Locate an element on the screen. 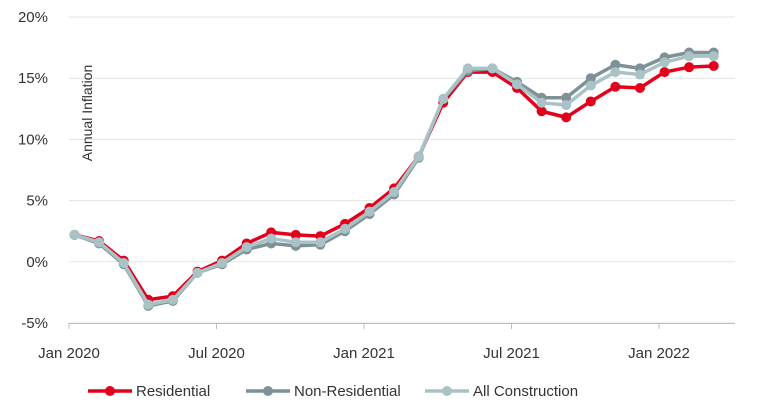 Image resolution: width=761 pixels, height=413 pixels. y-tick-label: 0% is located at coordinates (37, 262).